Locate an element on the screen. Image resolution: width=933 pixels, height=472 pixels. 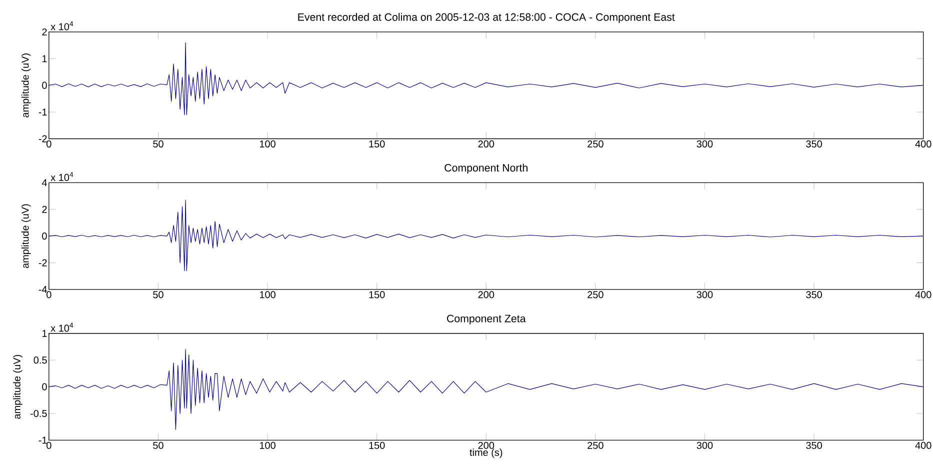
chart-title: Component North is located at coordinates (486, 169).